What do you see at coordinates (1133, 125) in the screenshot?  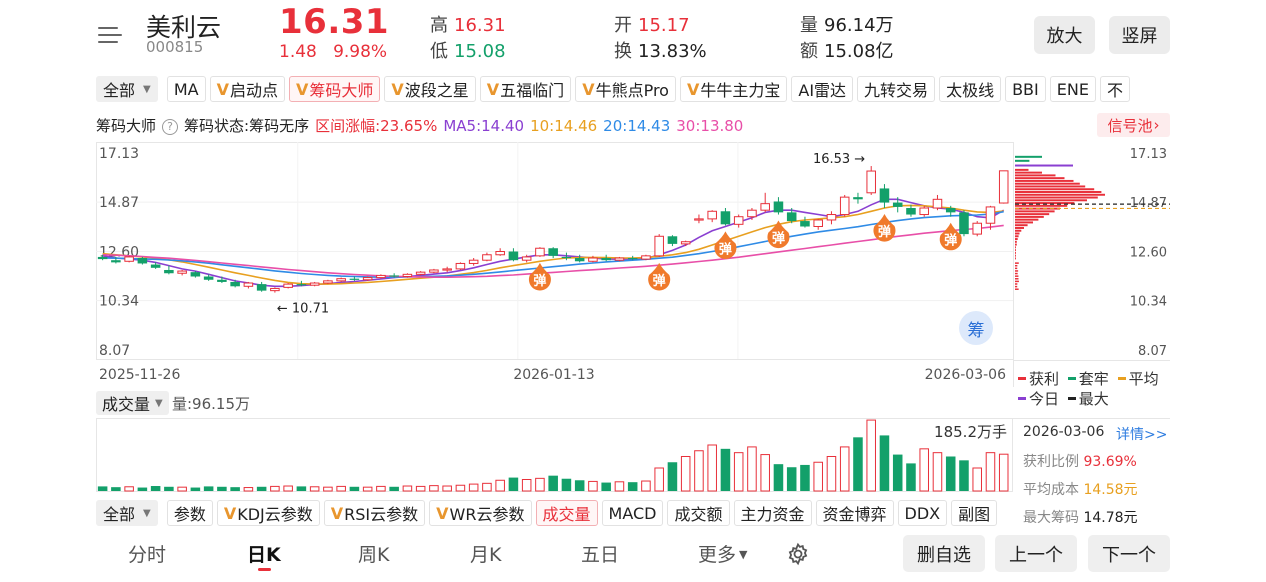 I see `signal-pool-button: 信号池 ›` at bounding box center [1133, 125].